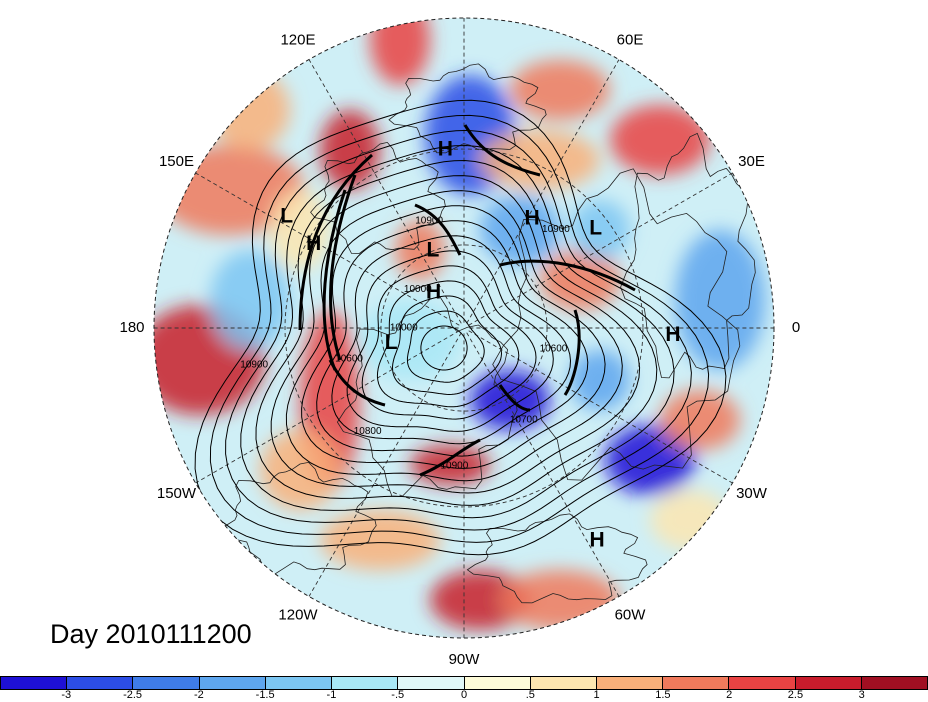 Image resolution: width=928 pixels, height=702 pixels. What do you see at coordinates (265, 695) in the screenshot?
I see `colorbar-tick: -1.5` at bounding box center [265, 695].